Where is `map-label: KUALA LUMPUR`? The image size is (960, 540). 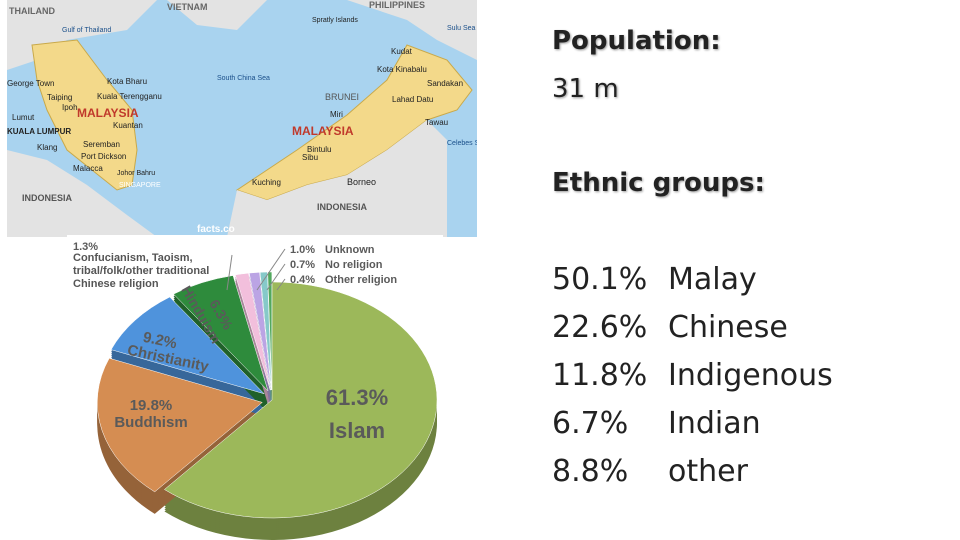 map-label: KUALA LUMPUR is located at coordinates (39, 131).